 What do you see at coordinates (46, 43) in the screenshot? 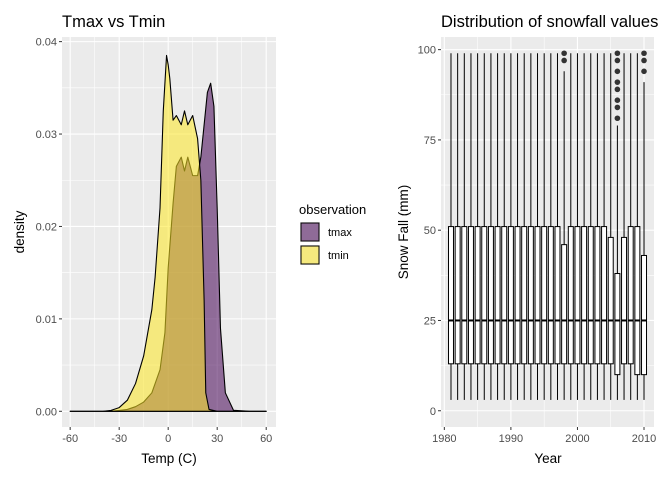
I see `y-tick-label: 0.04` at bounding box center [46, 43].